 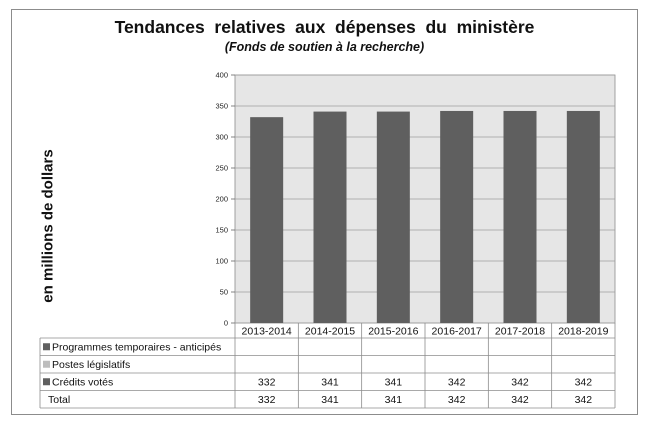 What do you see at coordinates (221, 106) in the screenshot?
I see `y-tick-label: 350` at bounding box center [221, 106].